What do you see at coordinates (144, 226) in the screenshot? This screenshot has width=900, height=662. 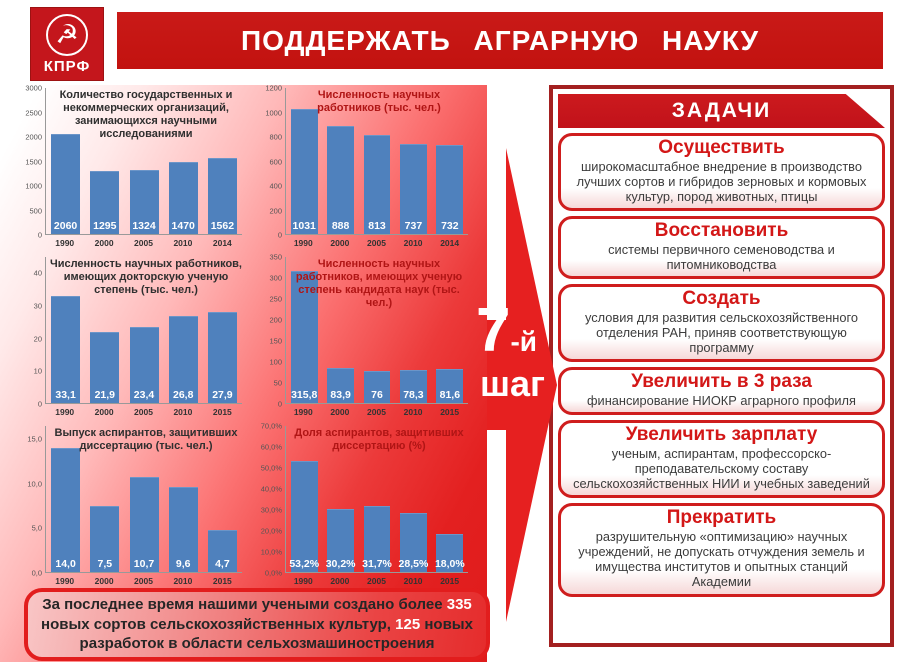 I see `bar-value-label: 1324` at bounding box center [144, 226].